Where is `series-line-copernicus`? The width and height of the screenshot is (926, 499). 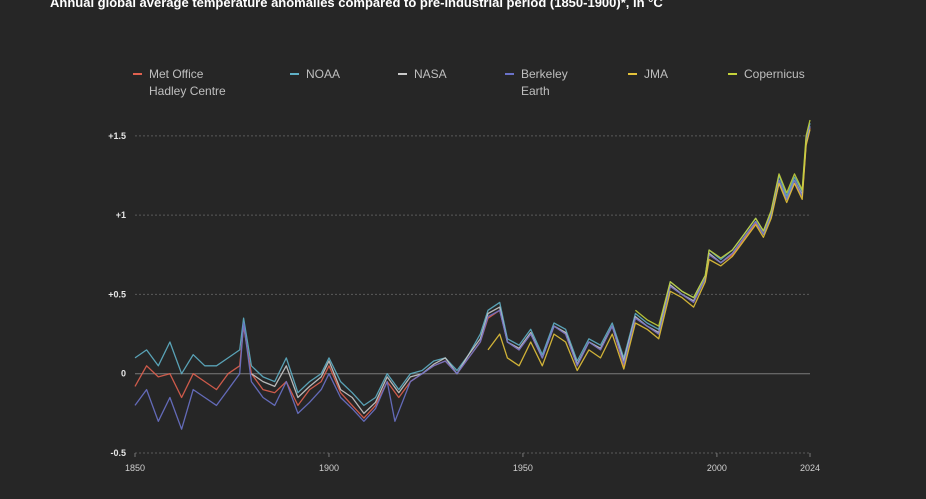 series-line-copernicus is located at coordinates (722, 223).